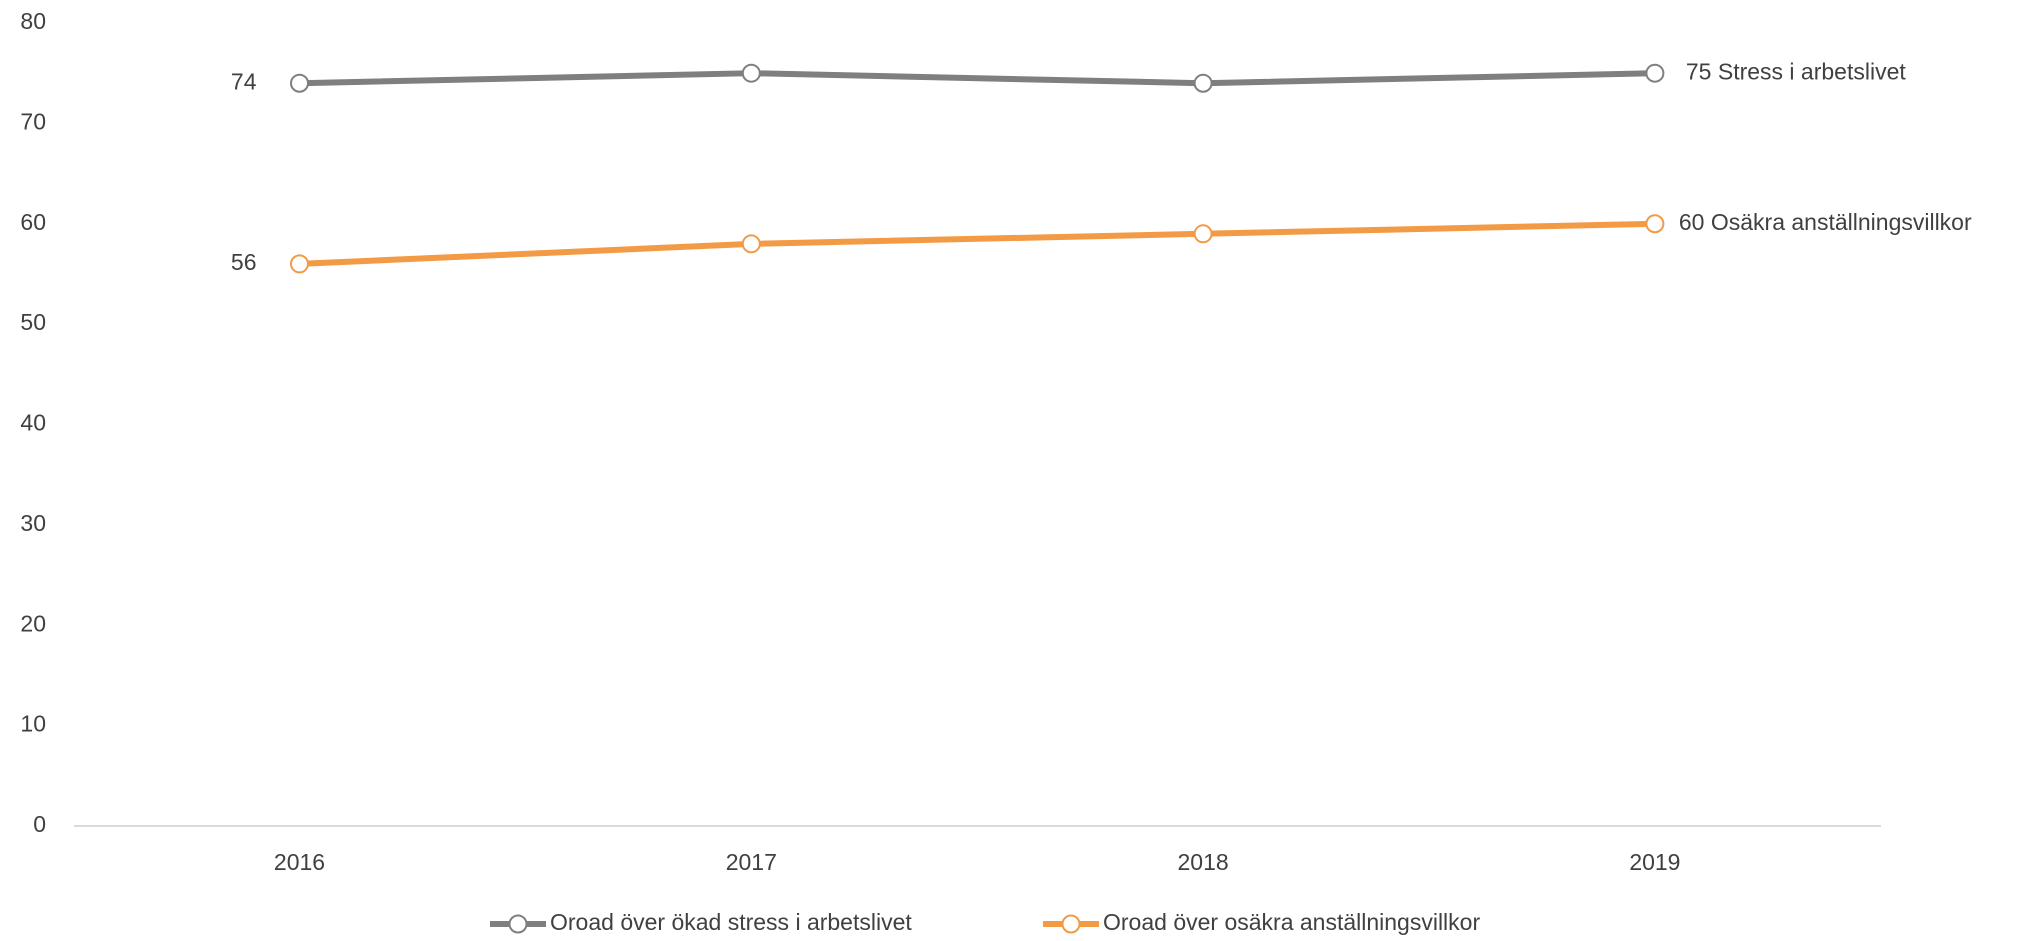 This screenshot has height=941, width=2024. I want to click on data-label: 56, so click(244, 262).